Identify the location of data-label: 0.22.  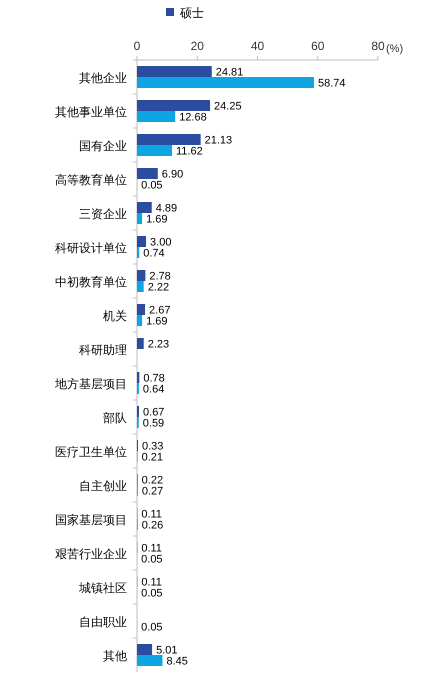
(153, 480).